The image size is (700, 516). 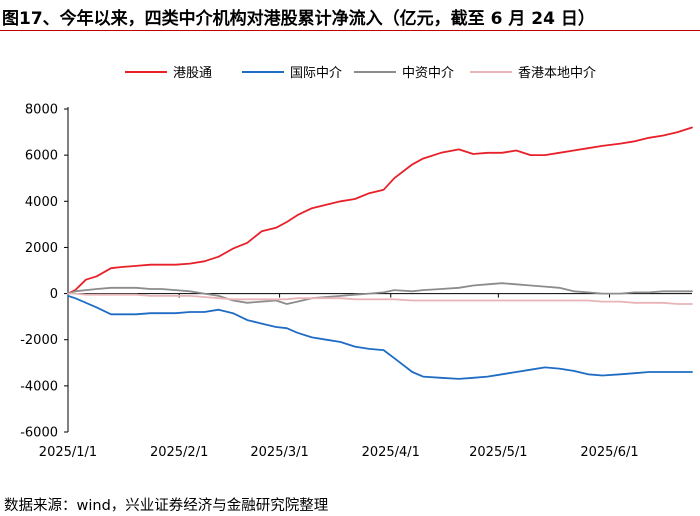 What do you see at coordinates (39, 340) in the screenshot?
I see `y-tick-label: -2000` at bounding box center [39, 340].